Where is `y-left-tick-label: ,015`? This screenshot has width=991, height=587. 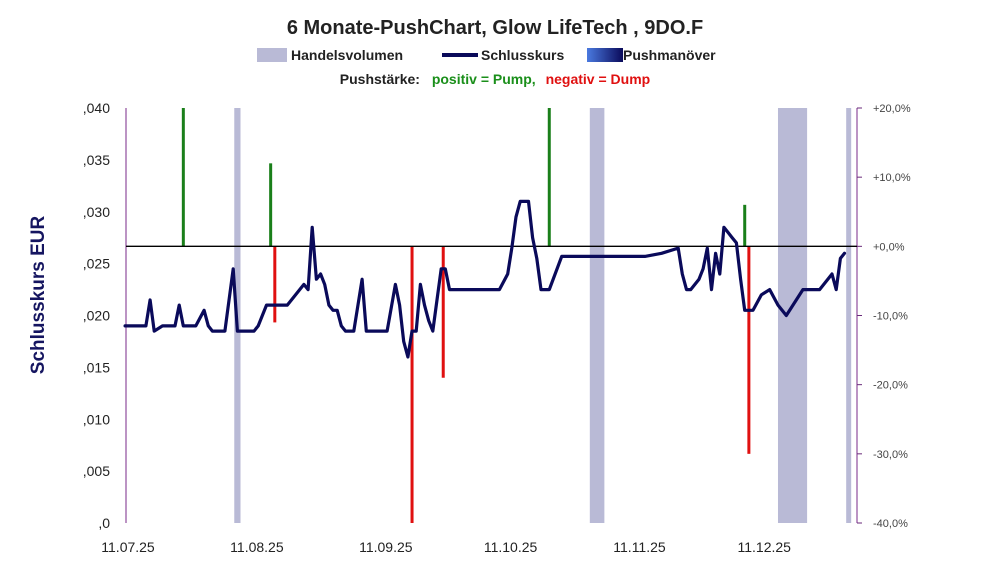
y-left-tick-label: ,015 is located at coordinates (96, 367).